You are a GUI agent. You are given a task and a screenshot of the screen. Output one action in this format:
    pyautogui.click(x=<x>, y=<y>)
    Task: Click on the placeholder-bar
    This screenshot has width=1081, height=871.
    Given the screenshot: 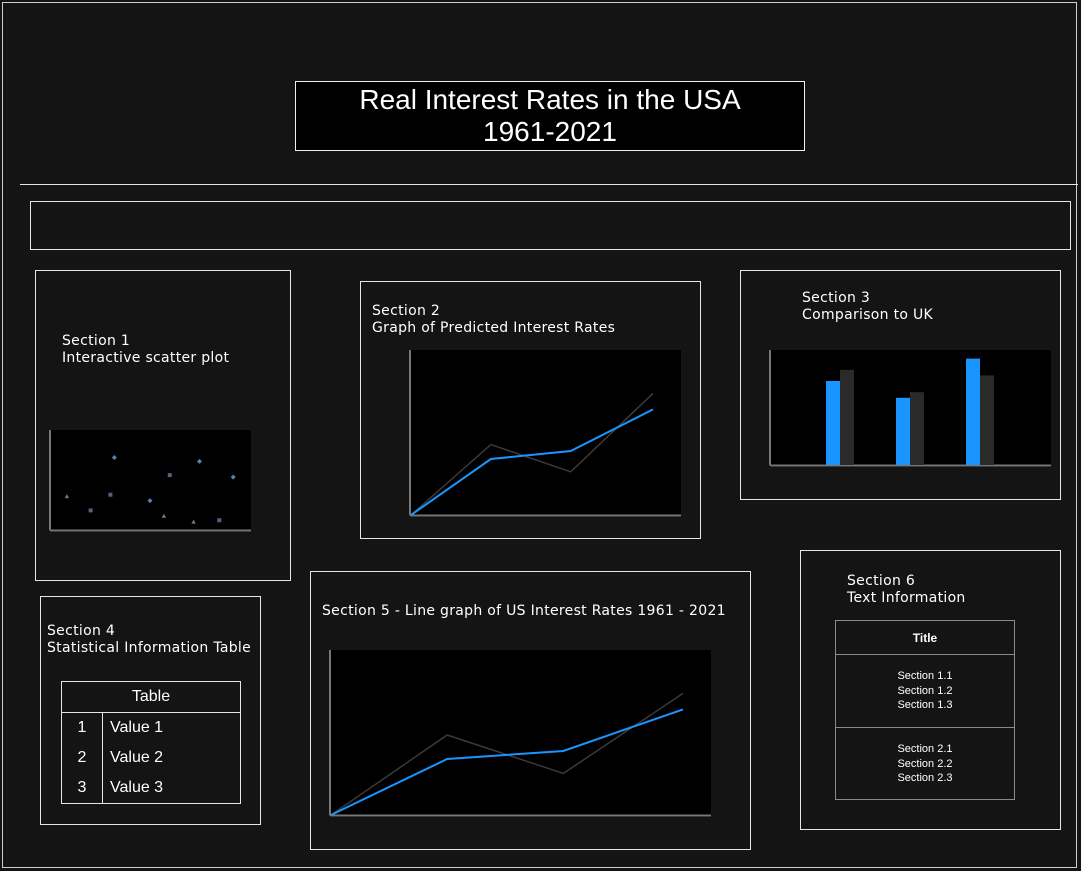 What is the action you would take?
    pyautogui.click(x=550, y=225)
    